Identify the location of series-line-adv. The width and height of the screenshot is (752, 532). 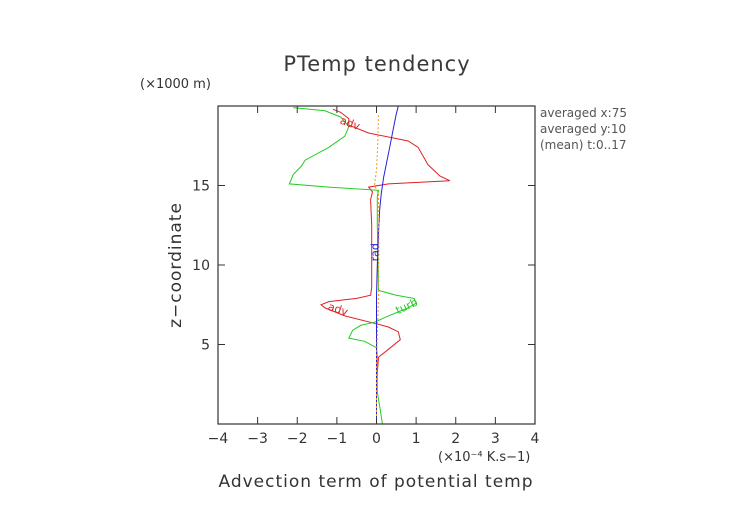
(385, 264).